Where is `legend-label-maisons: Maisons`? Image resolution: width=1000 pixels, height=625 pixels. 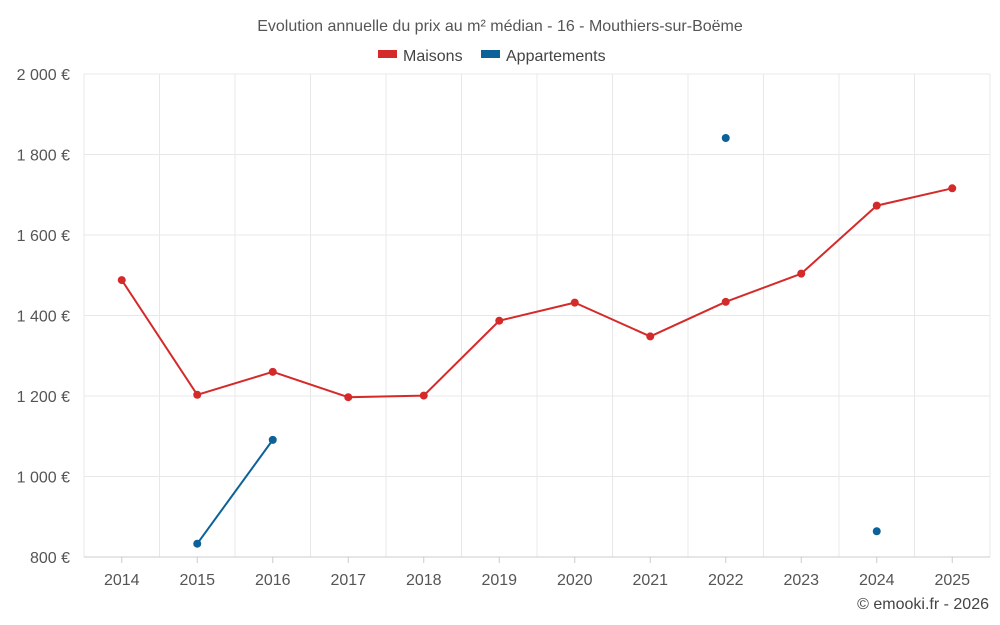
legend-label-maisons: Maisons is located at coordinates (433, 56).